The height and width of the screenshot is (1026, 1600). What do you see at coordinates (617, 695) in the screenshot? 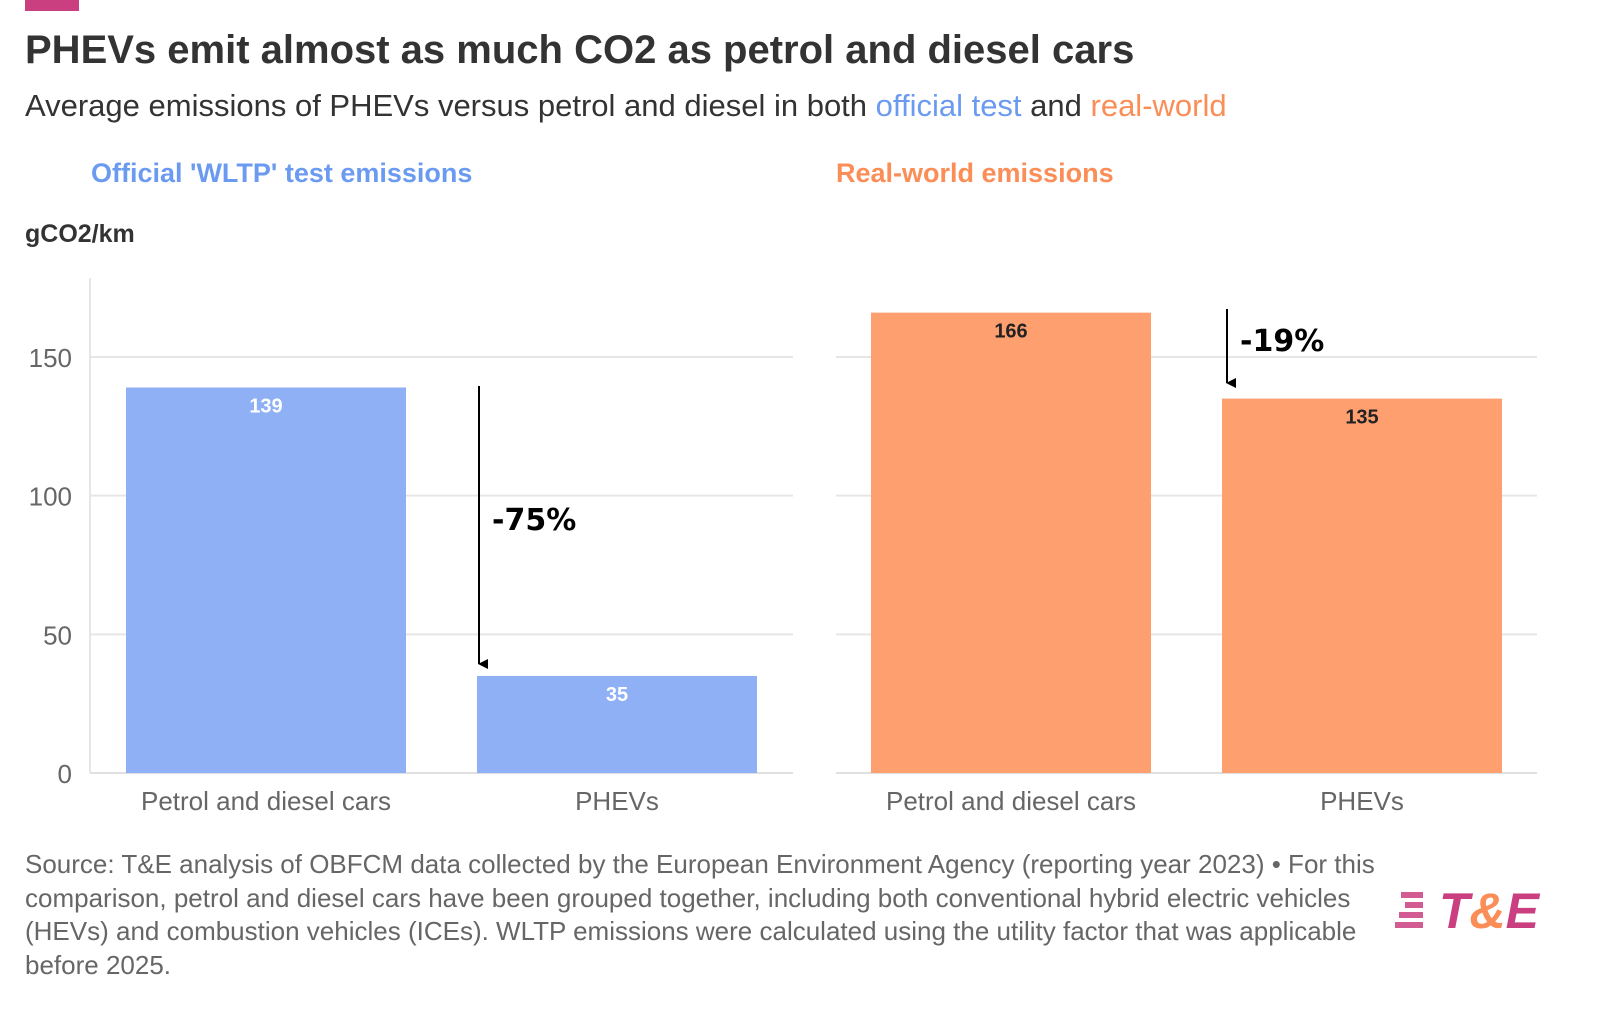
I see `data-label: 35` at bounding box center [617, 695].